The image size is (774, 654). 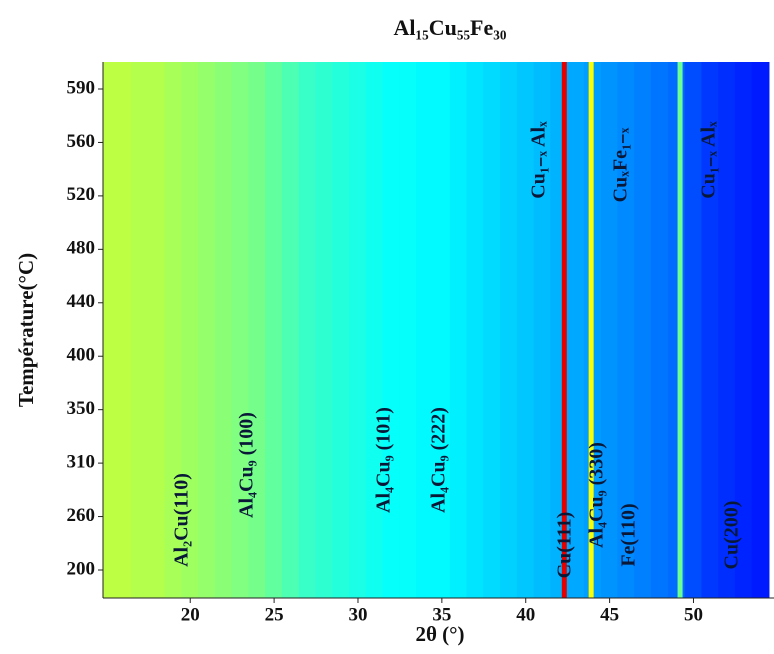 I want to click on annotation: Cu(111), so click(x=565, y=545).